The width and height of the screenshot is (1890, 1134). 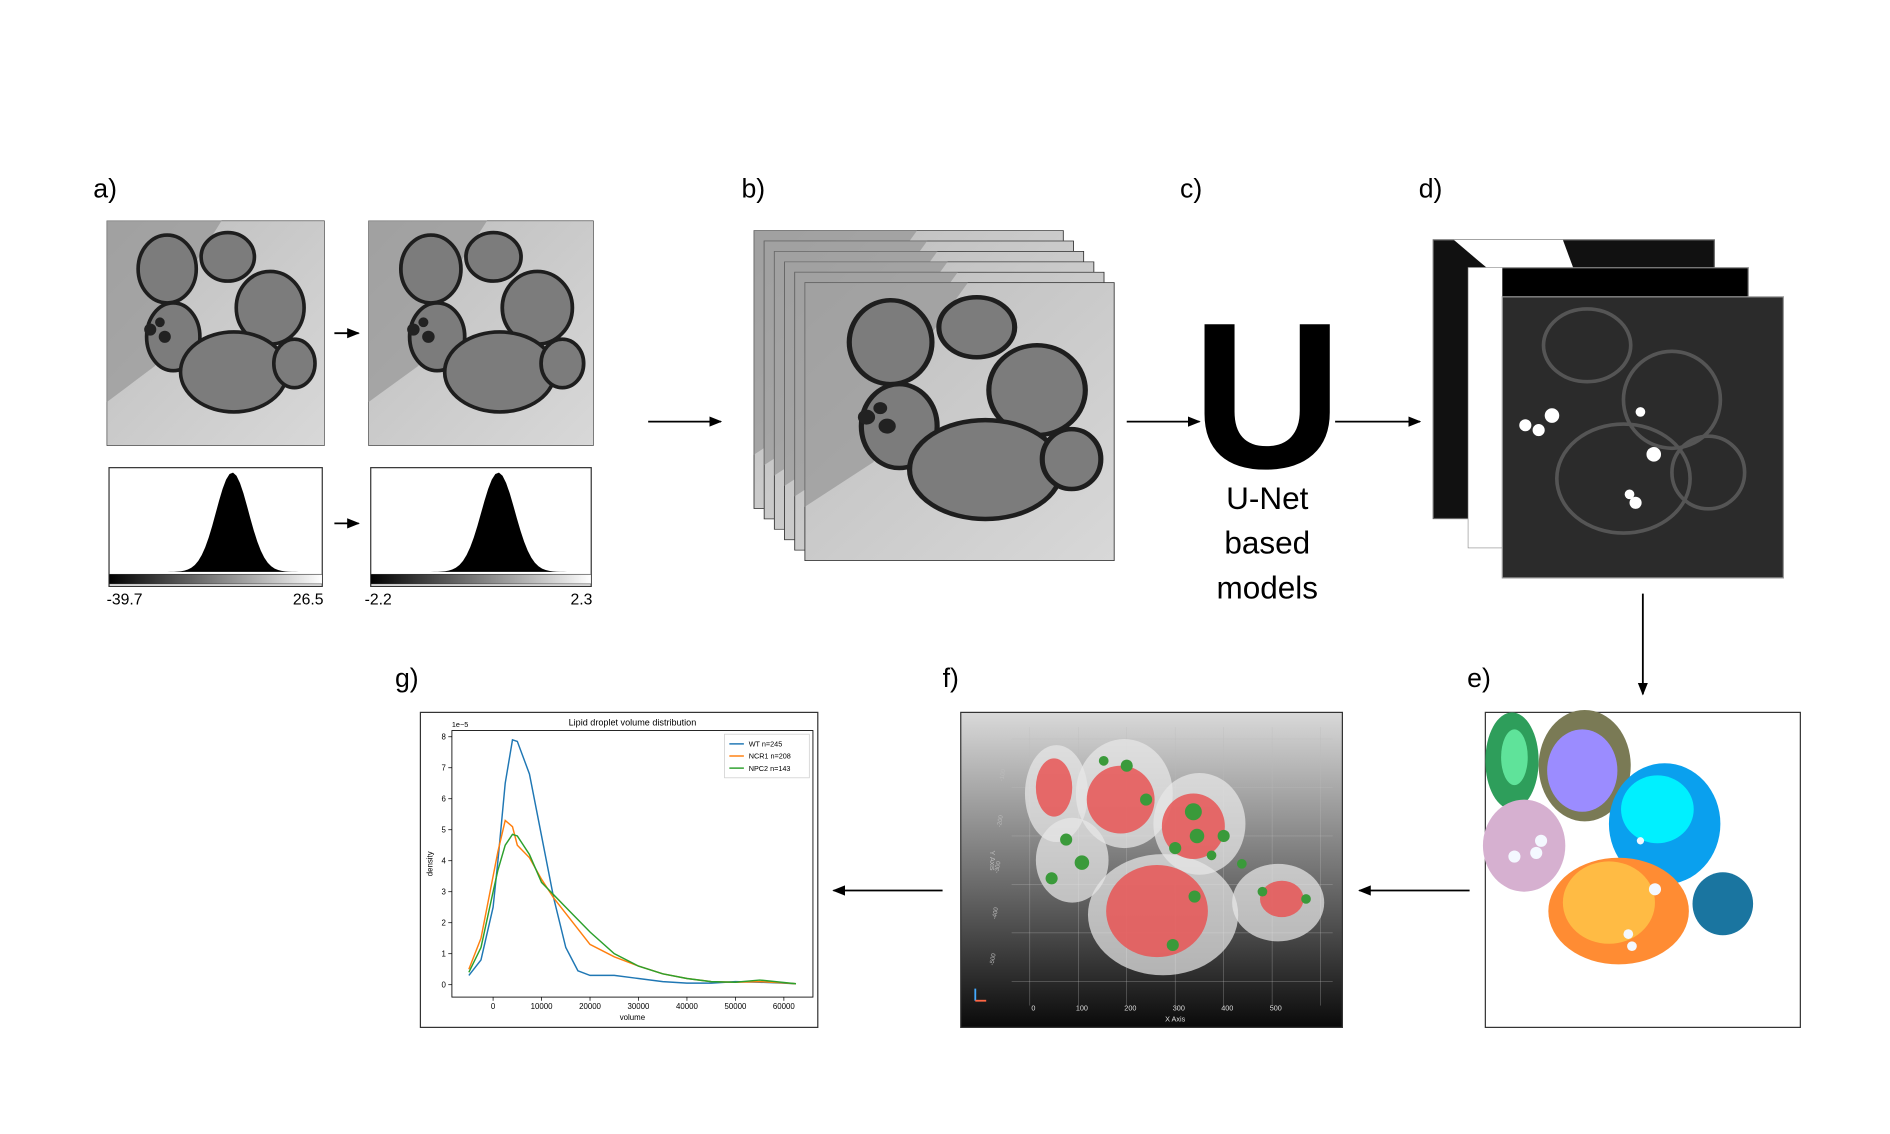 What do you see at coordinates (443, 798) in the screenshot?
I see `y-tick-label: 6` at bounding box center [443, 798].